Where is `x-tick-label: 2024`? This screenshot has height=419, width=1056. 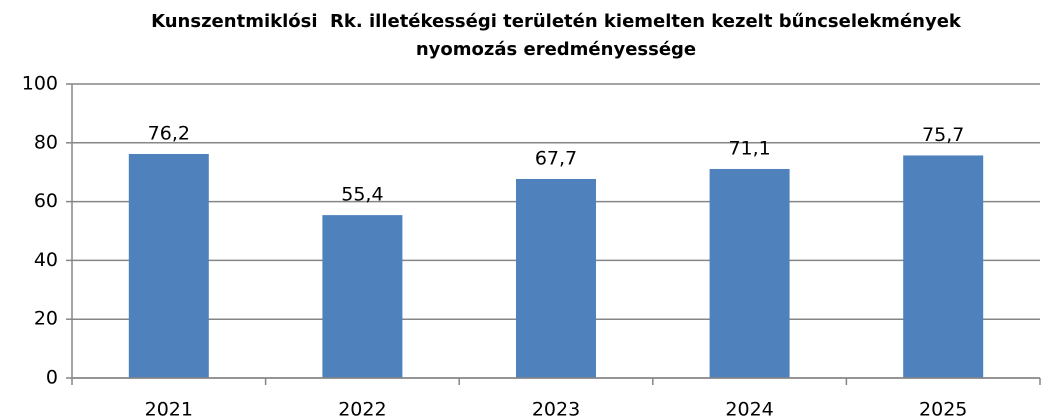 x-tick-label: 2024 is located at coordinates (749, 409).